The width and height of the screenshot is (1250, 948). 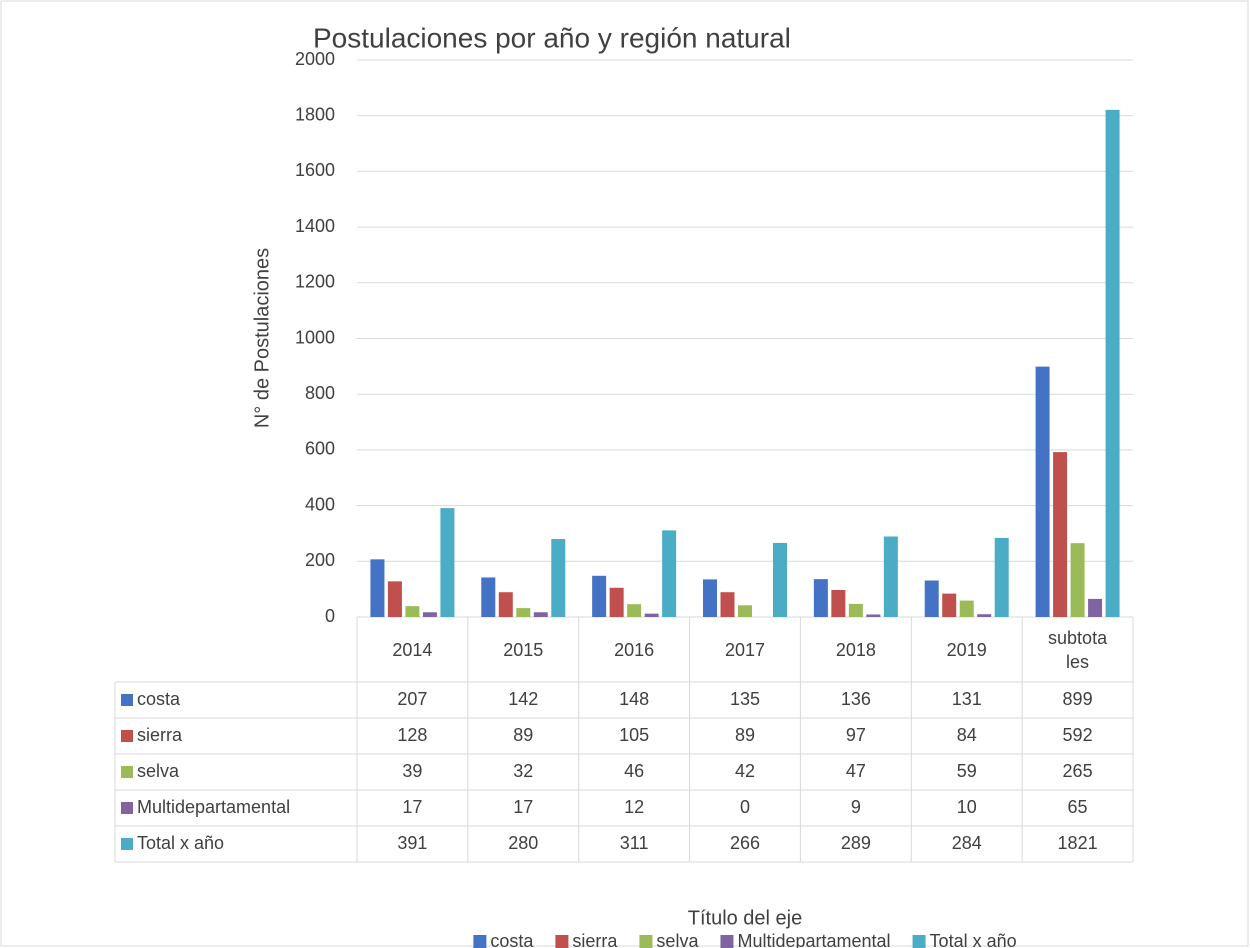 What do you see at coordinates (320, 449) in the screenshot?
I see `y-tick-label: 600` at bounding box center [320, 449].